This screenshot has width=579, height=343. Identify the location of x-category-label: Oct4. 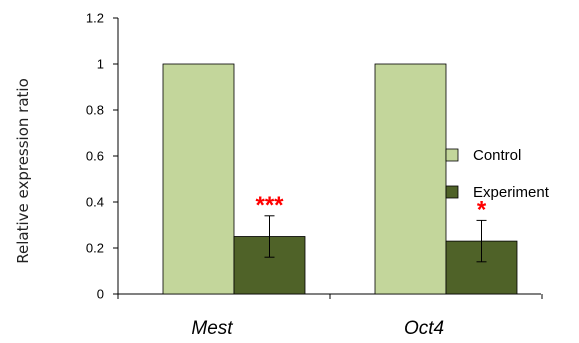
(424, 328).